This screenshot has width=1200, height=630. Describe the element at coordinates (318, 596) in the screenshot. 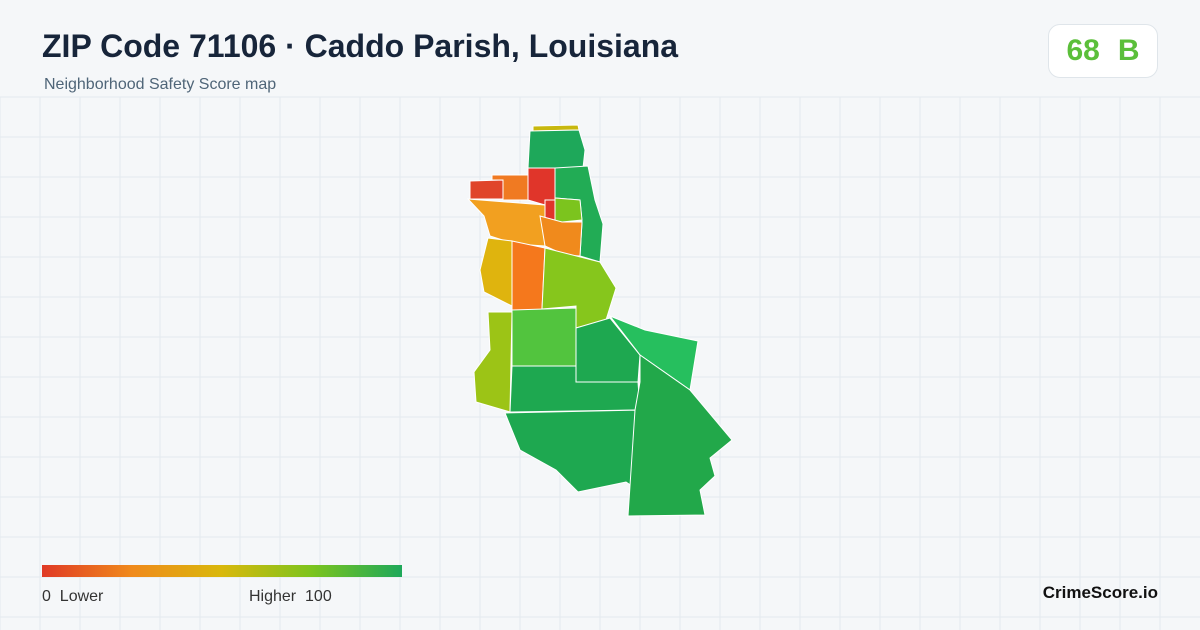

I see `legend-max: 100` at that location.